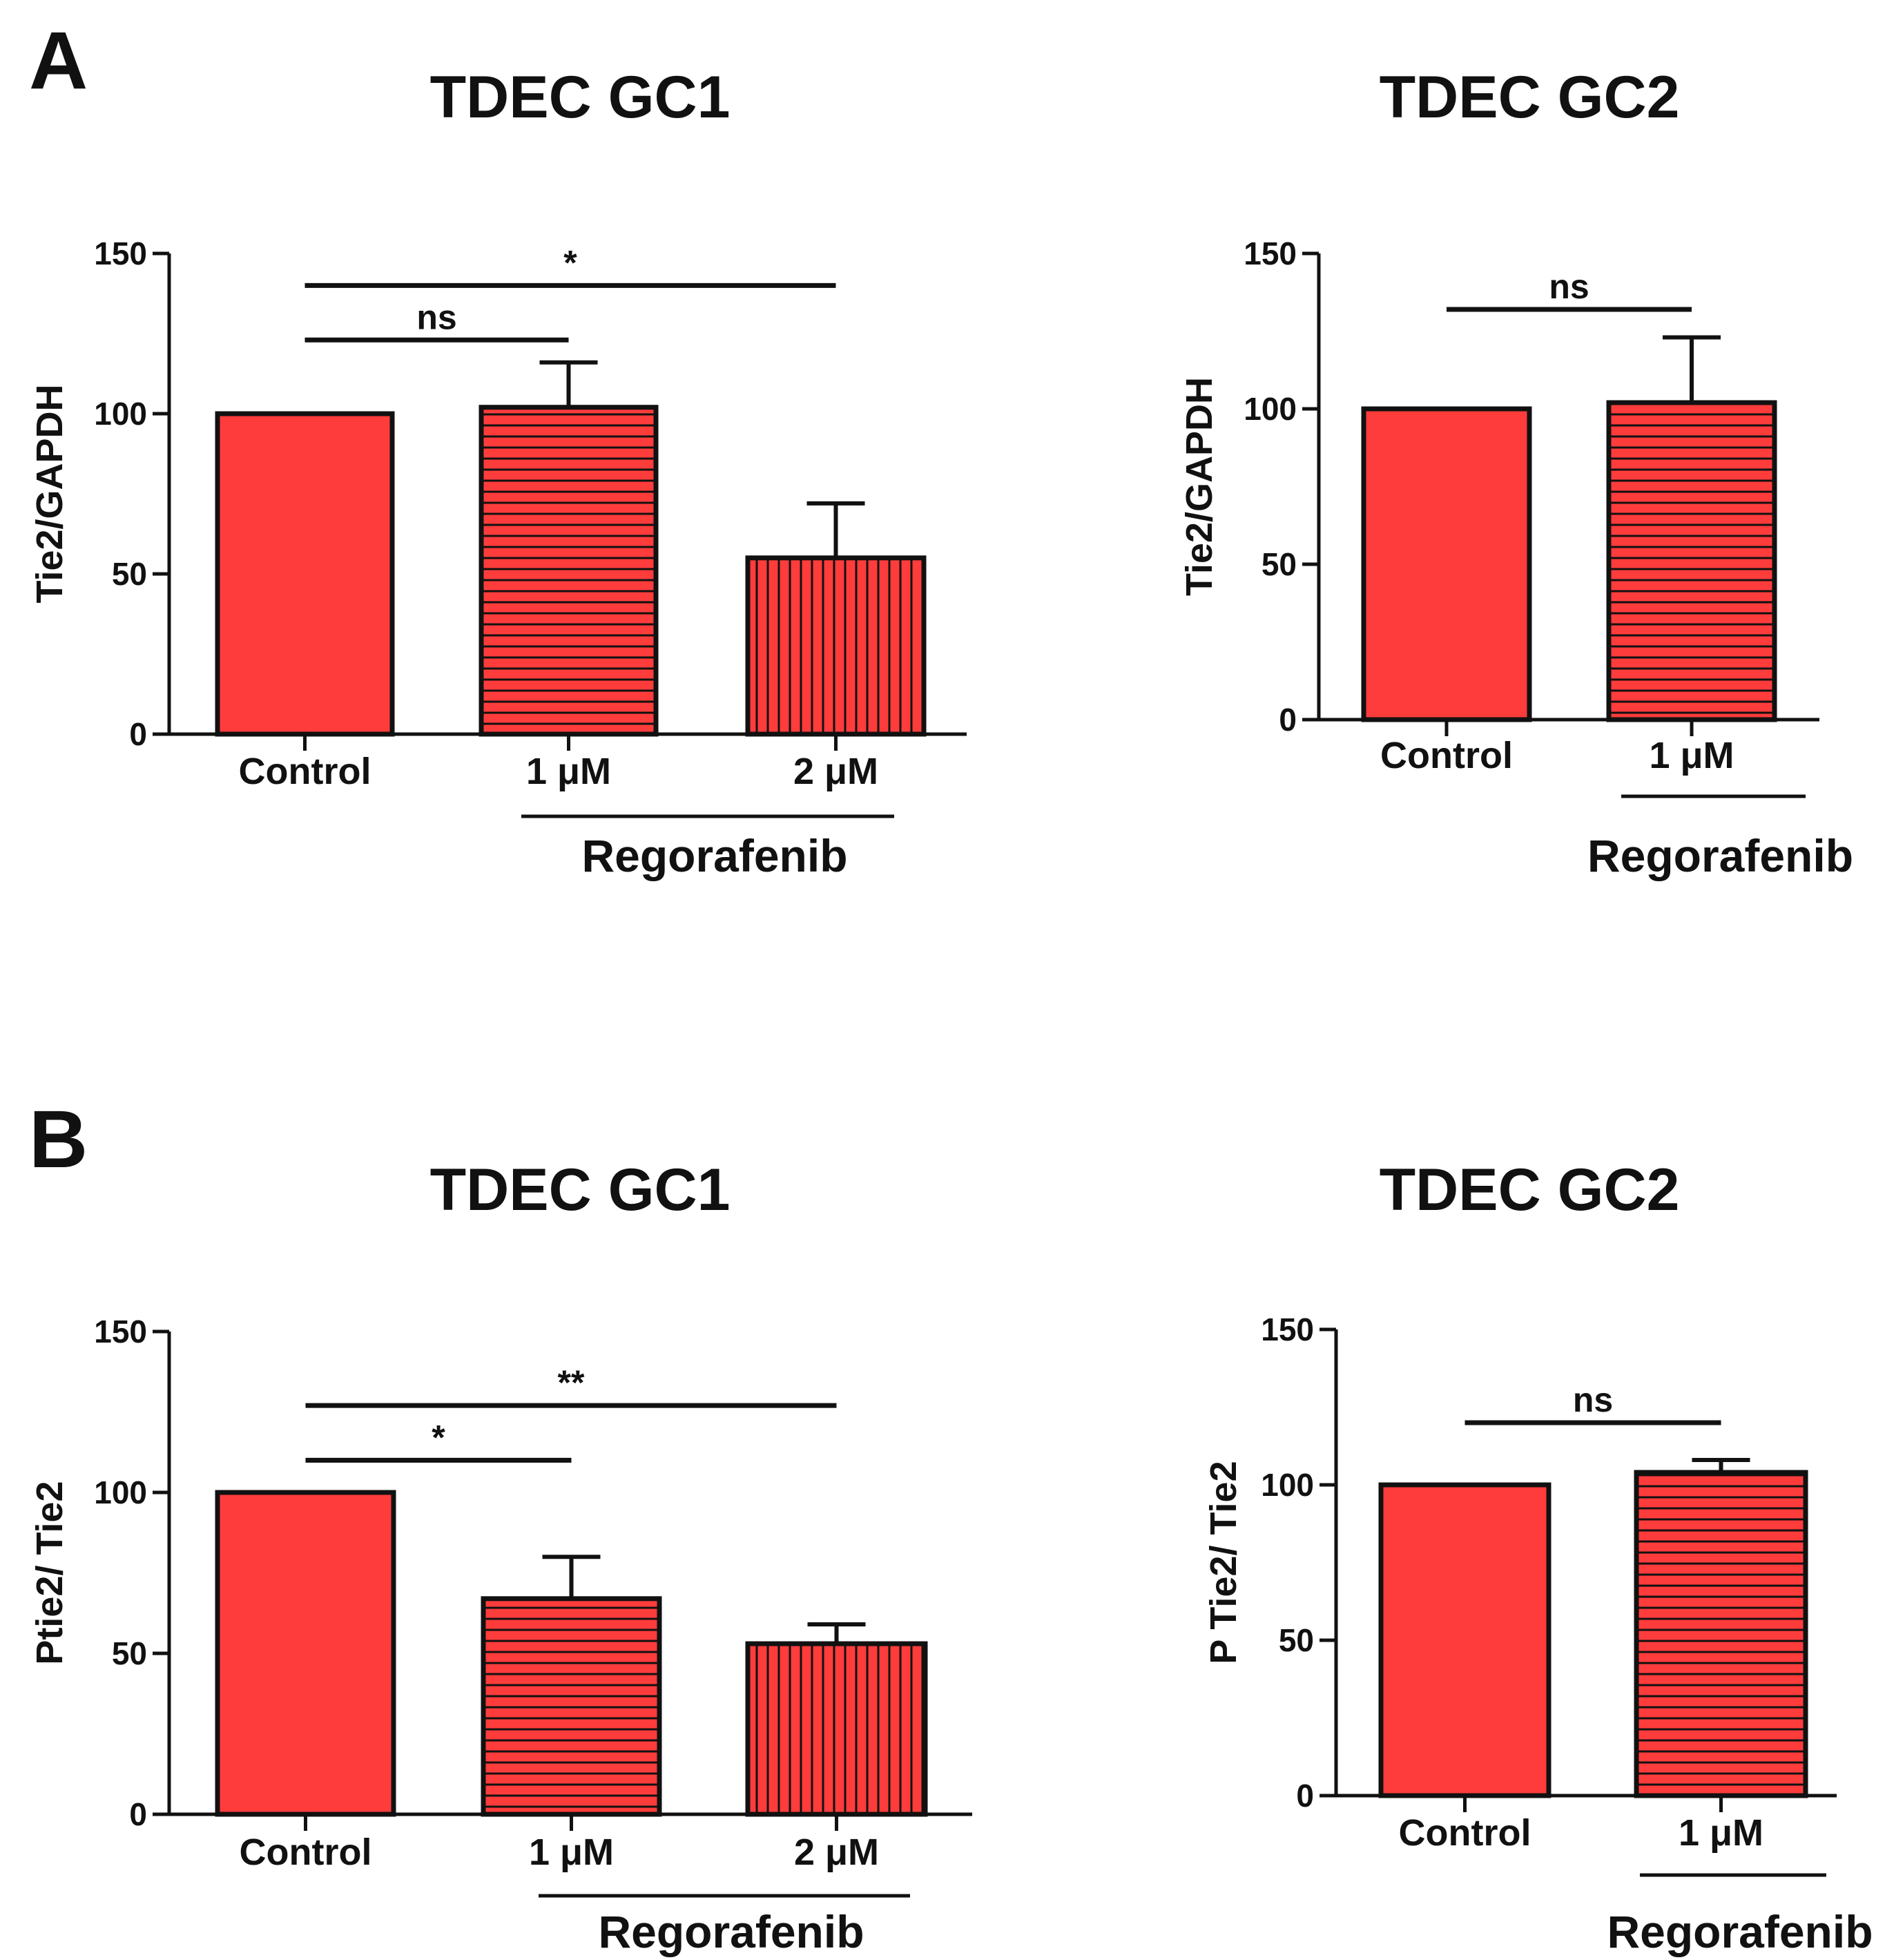  Describe the element at coordinates (571, 1382) in the screenshot. I see `significance-label: **` at that location.